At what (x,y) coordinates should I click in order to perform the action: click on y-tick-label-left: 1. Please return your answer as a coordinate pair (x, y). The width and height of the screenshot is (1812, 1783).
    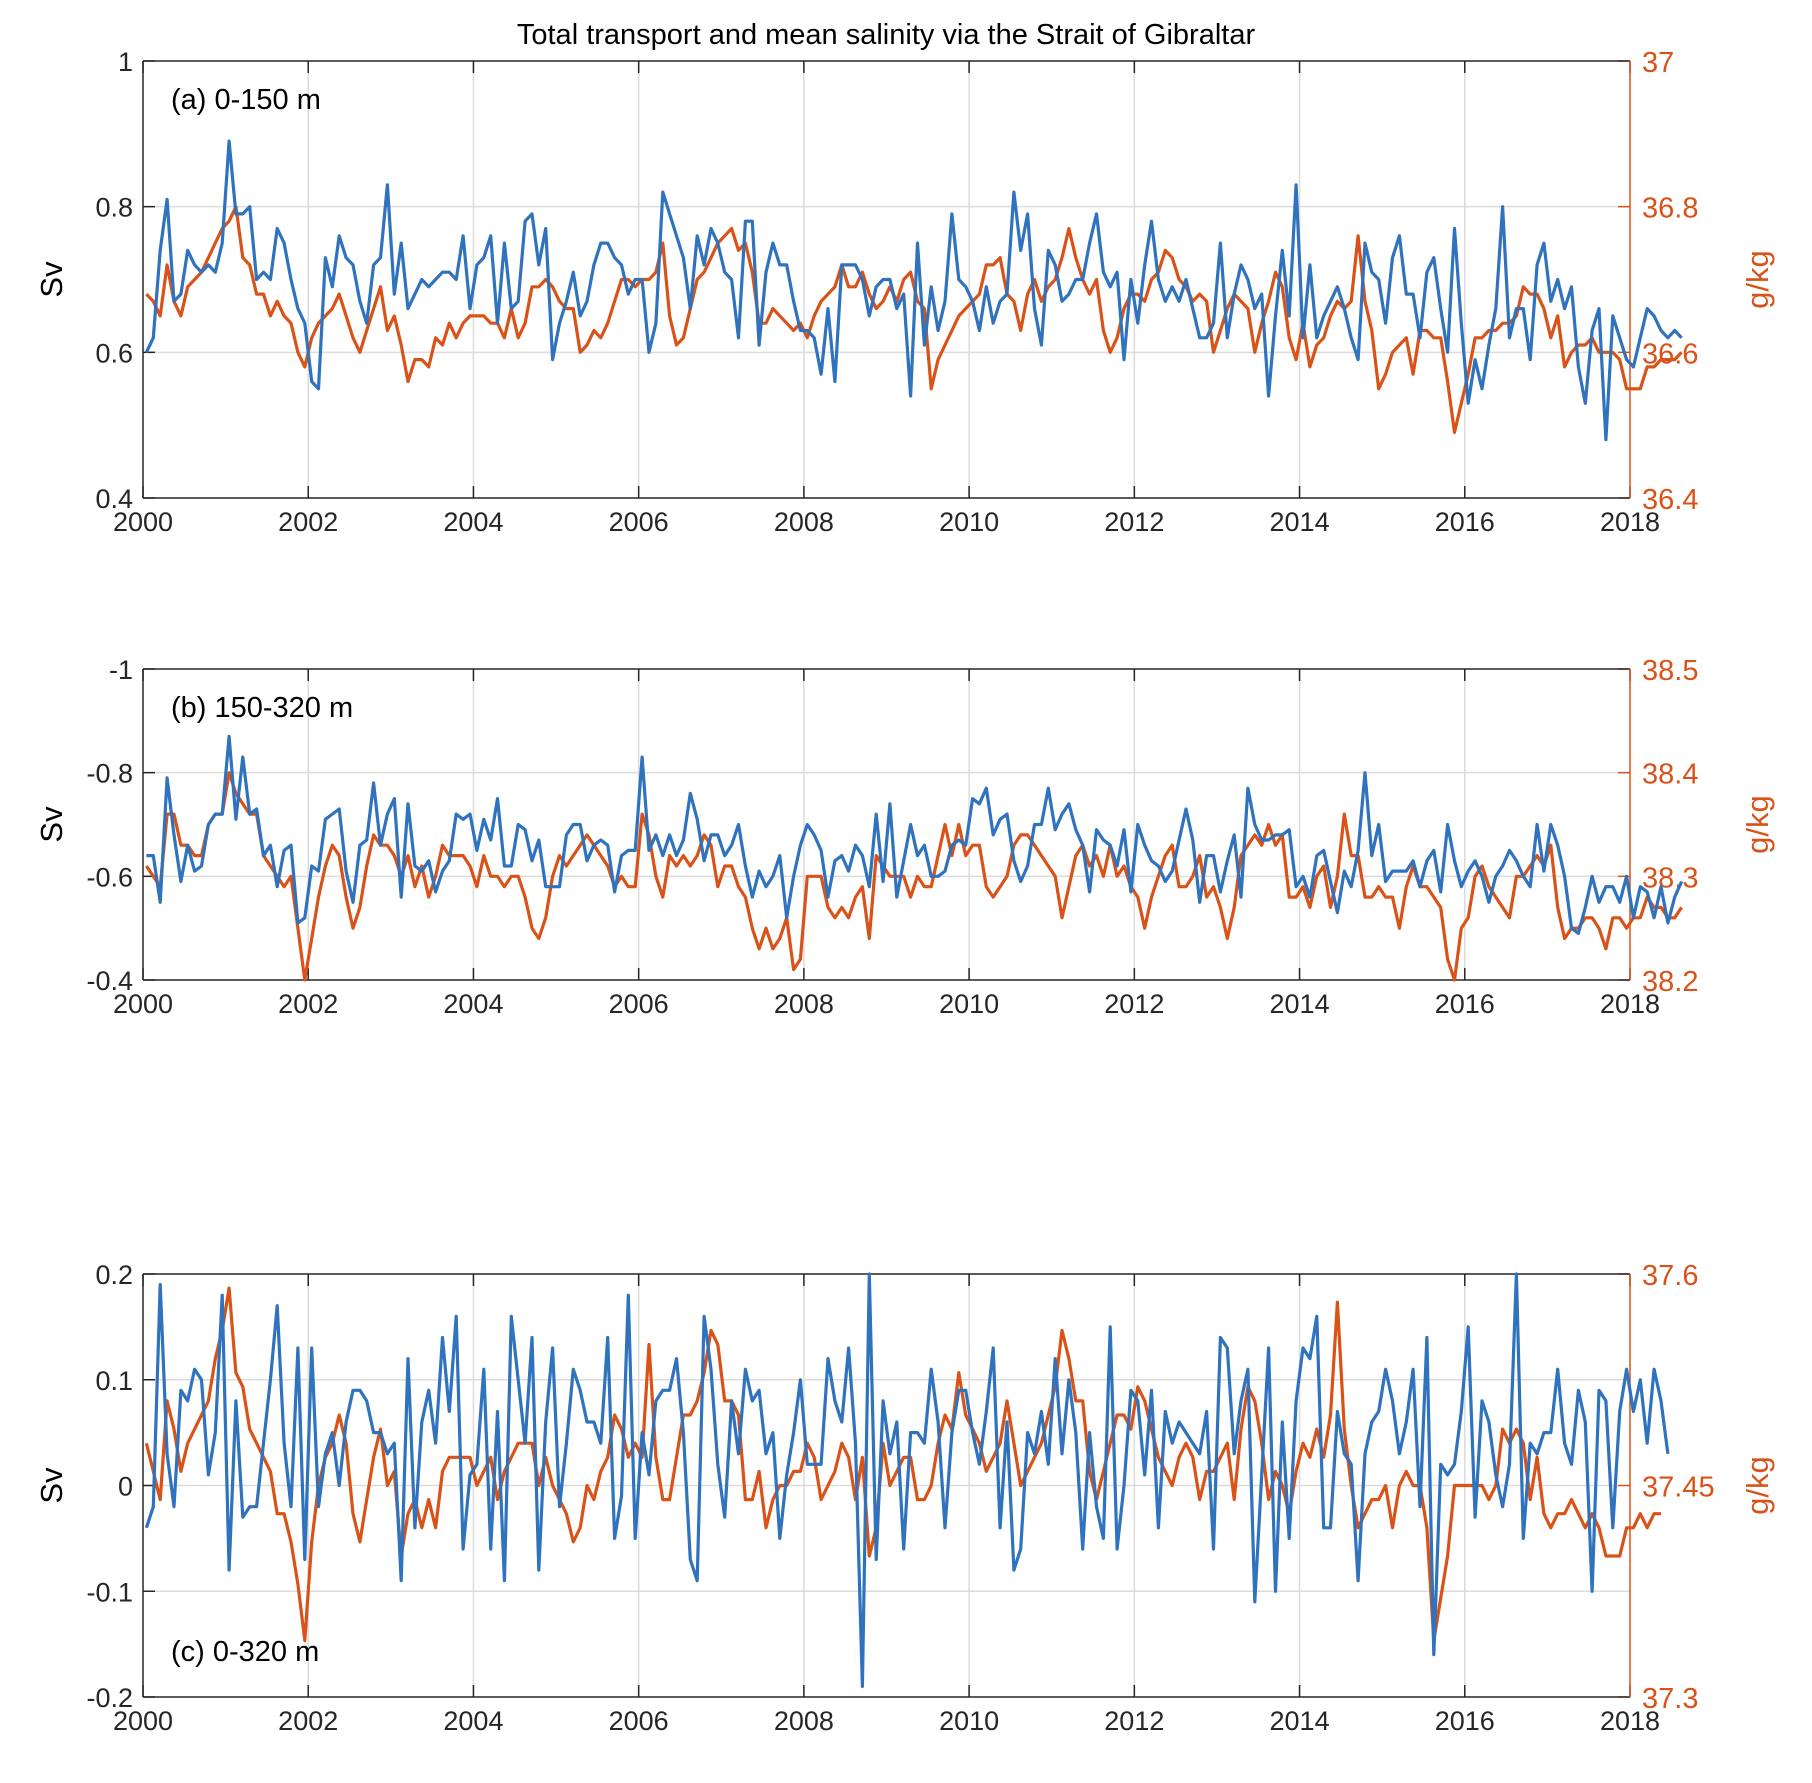
    Looking at the image, I should click on (125, 62).